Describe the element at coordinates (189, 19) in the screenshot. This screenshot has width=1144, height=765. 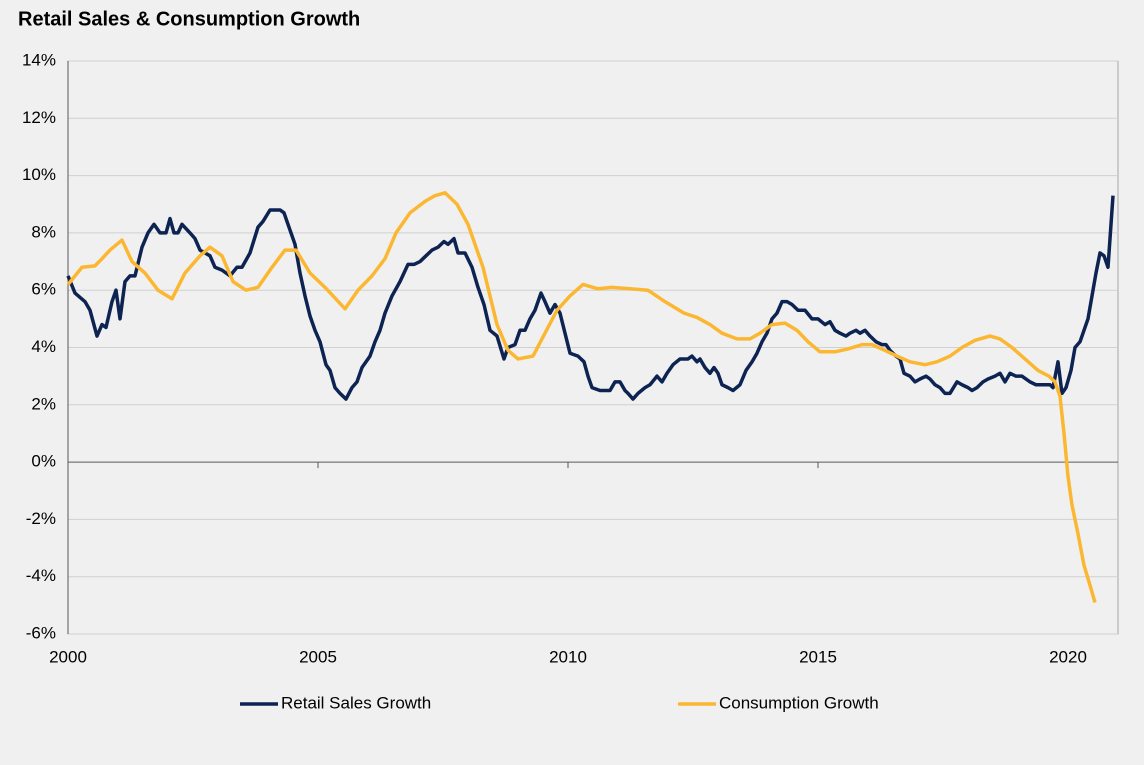
I see `chart-title: Retail Sales & Consumption Growth` at that location.